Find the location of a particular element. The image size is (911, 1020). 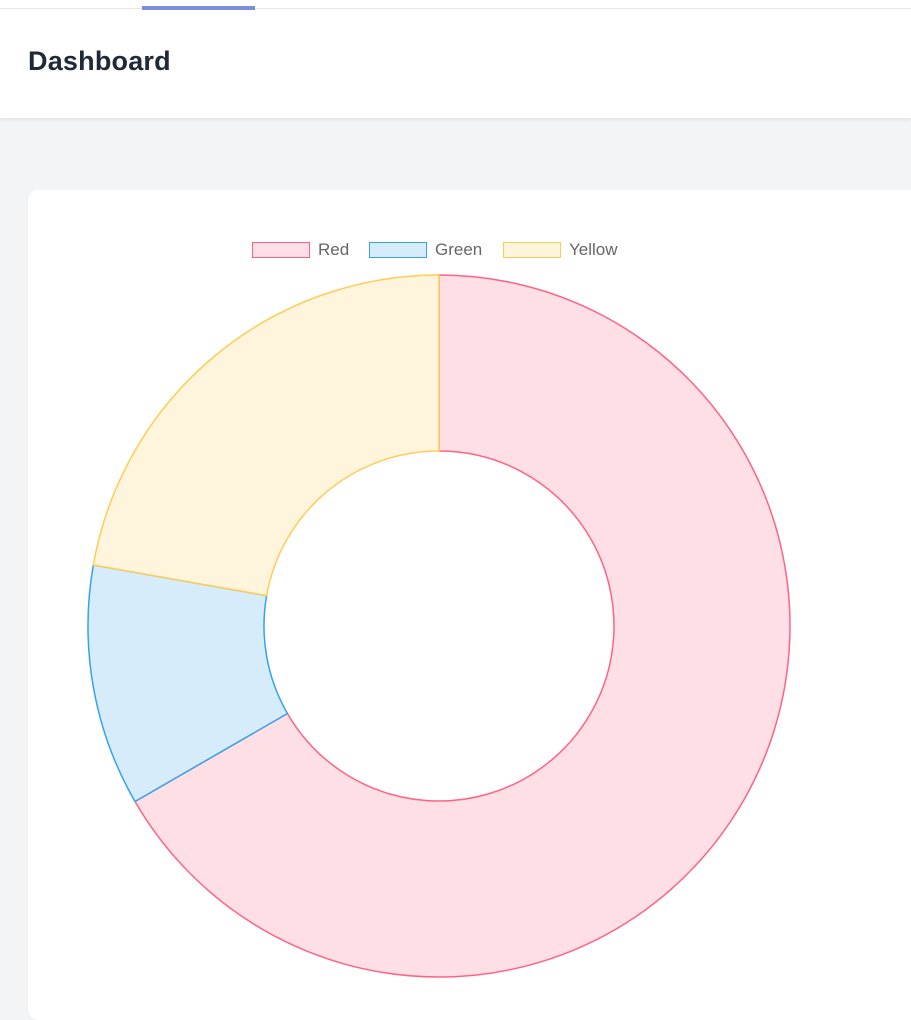

legend-label-yellow: Yellow is located at coordinates (593, 249).